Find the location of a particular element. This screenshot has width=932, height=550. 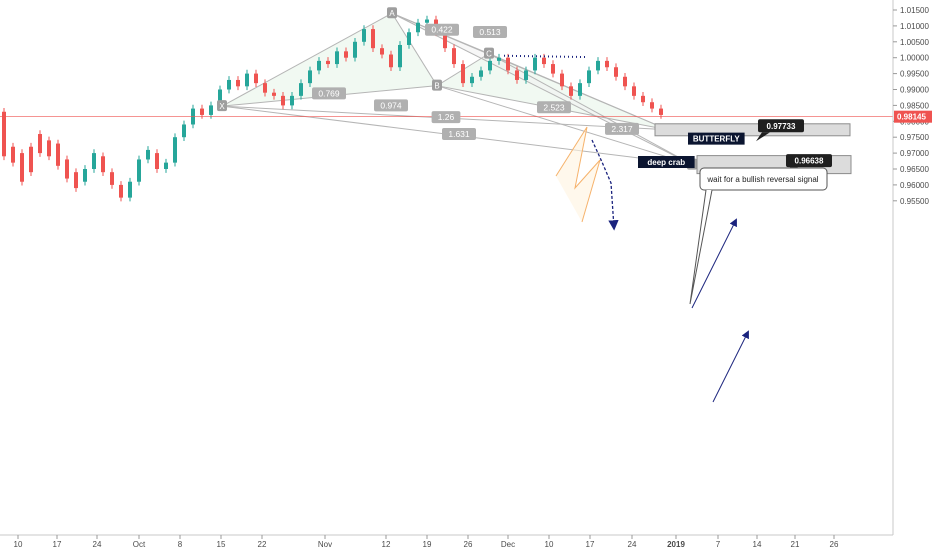

ratio-label: 2.523 is located at coordinates (554, 107).